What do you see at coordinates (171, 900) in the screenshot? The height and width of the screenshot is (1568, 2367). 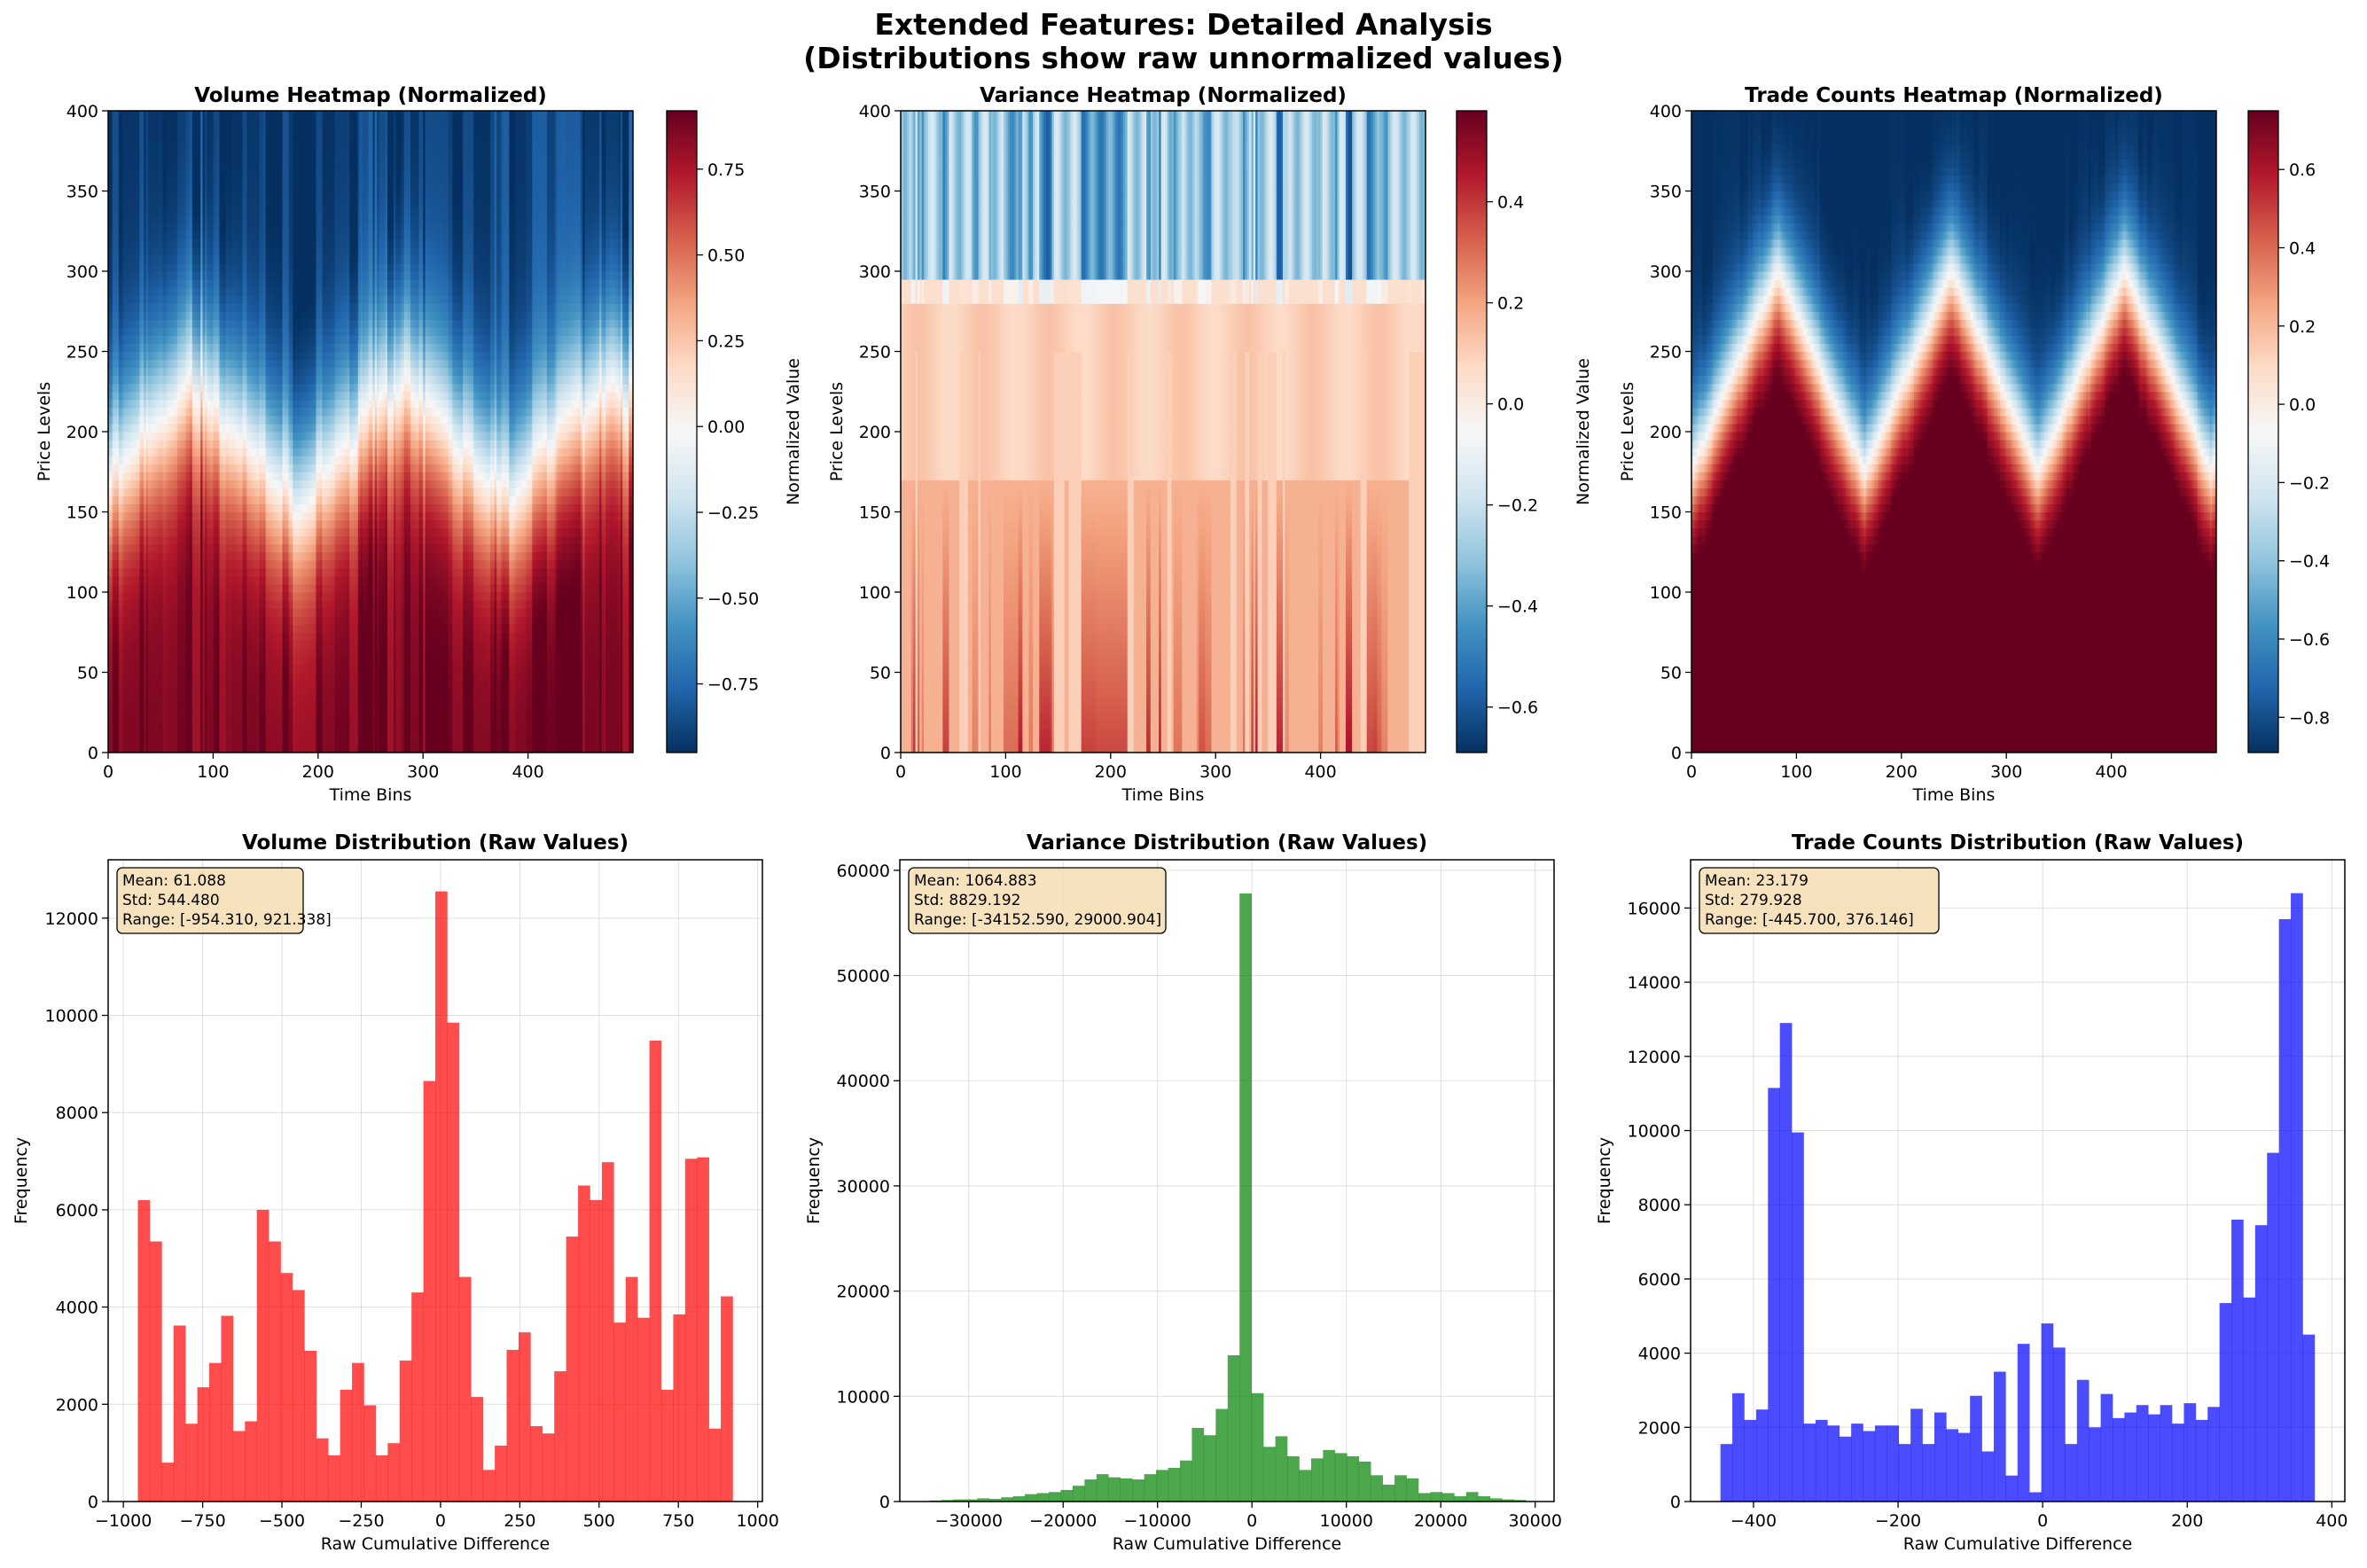 I see `stats-std: Std: 544.480` at bounding box center [171, 900].